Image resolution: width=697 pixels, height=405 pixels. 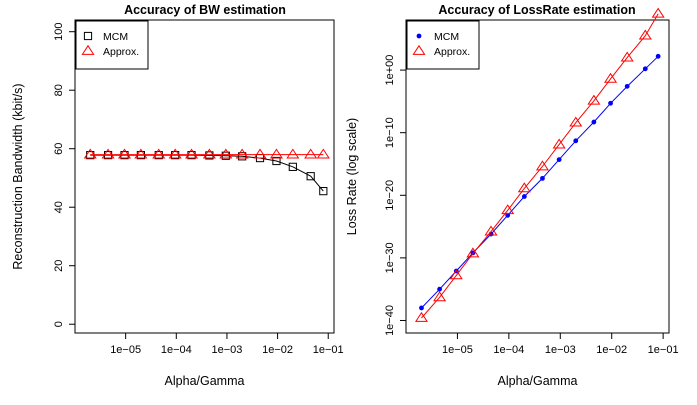 I want to click on y-tick-label: 20, so click(x=59, y=266).